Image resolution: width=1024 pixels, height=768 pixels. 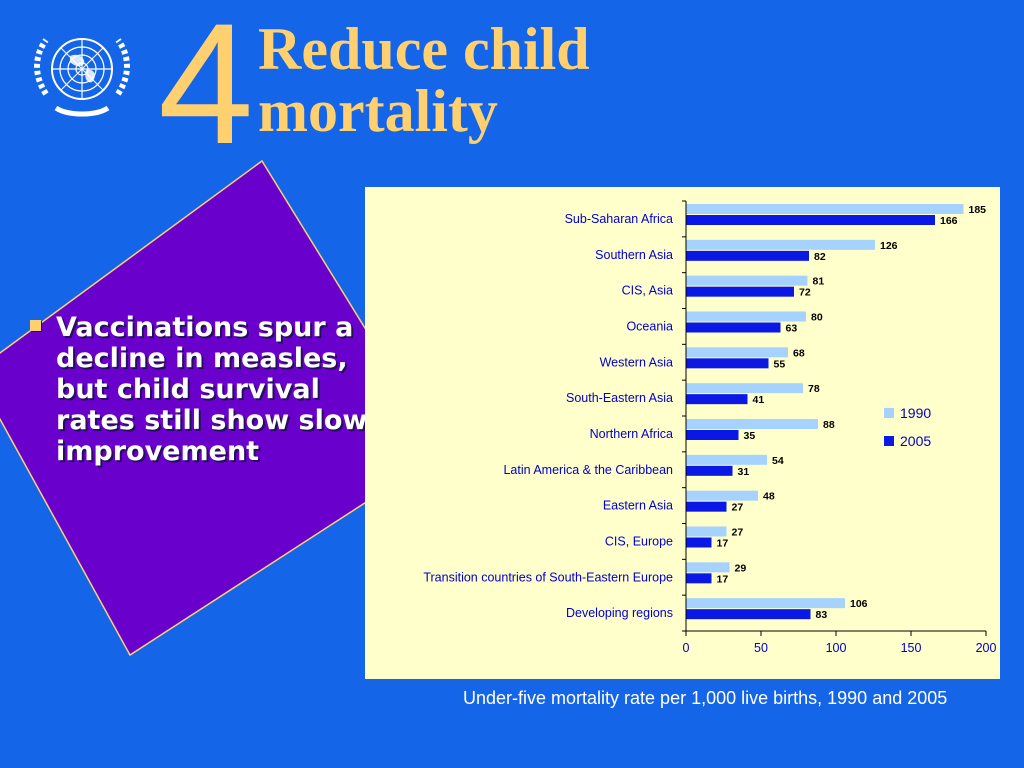 I want to click on legend-label-2005: 2005, so click(x=915, y=441).